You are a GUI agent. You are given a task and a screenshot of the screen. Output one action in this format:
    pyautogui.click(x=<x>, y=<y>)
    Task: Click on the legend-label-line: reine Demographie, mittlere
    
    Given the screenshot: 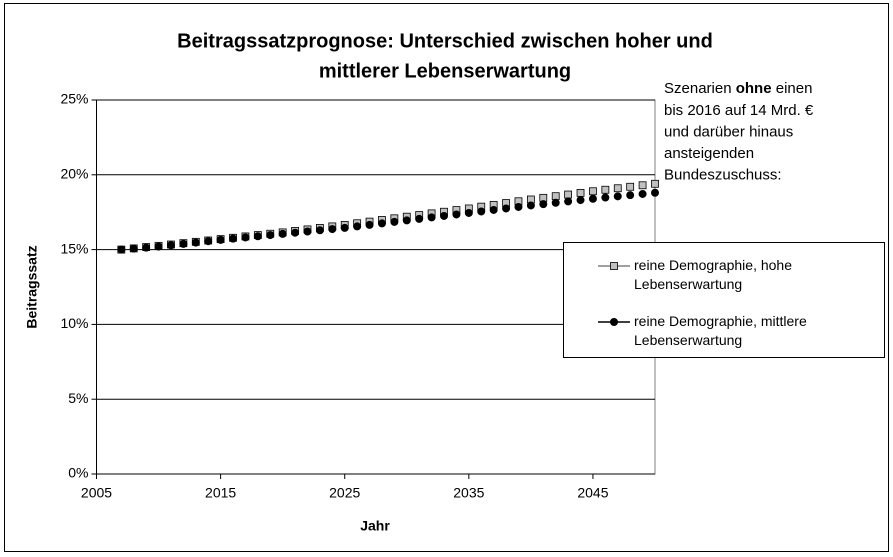 What is the action you would take?
    pyautogui.click(x=720, y=321)
    